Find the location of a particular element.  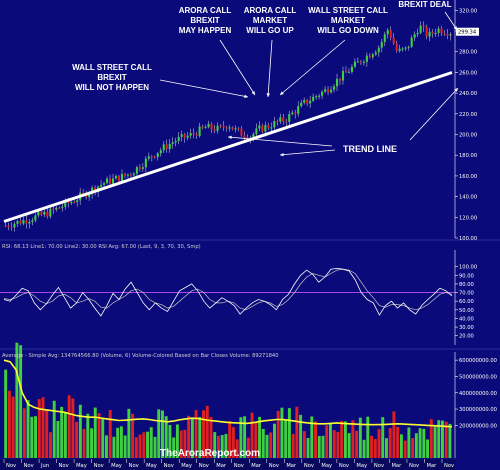

price-y-tick-label: 320.00 is located at coordinates (468, 11).